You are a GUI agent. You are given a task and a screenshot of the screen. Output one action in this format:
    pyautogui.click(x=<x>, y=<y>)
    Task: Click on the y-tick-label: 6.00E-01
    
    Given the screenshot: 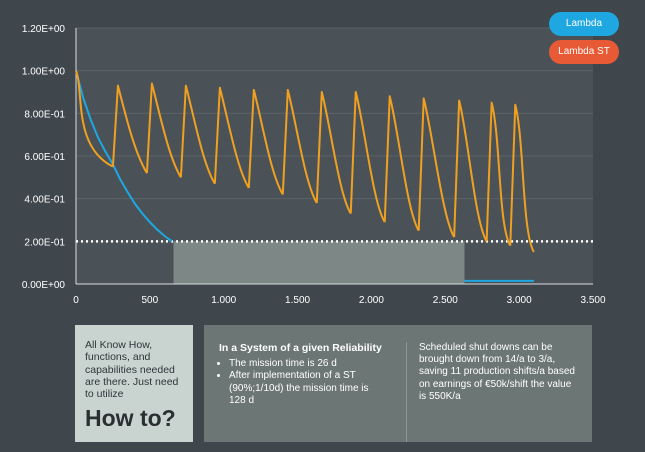 What is the action you would take?
    pyautogui.click(x=44, y=157)
    